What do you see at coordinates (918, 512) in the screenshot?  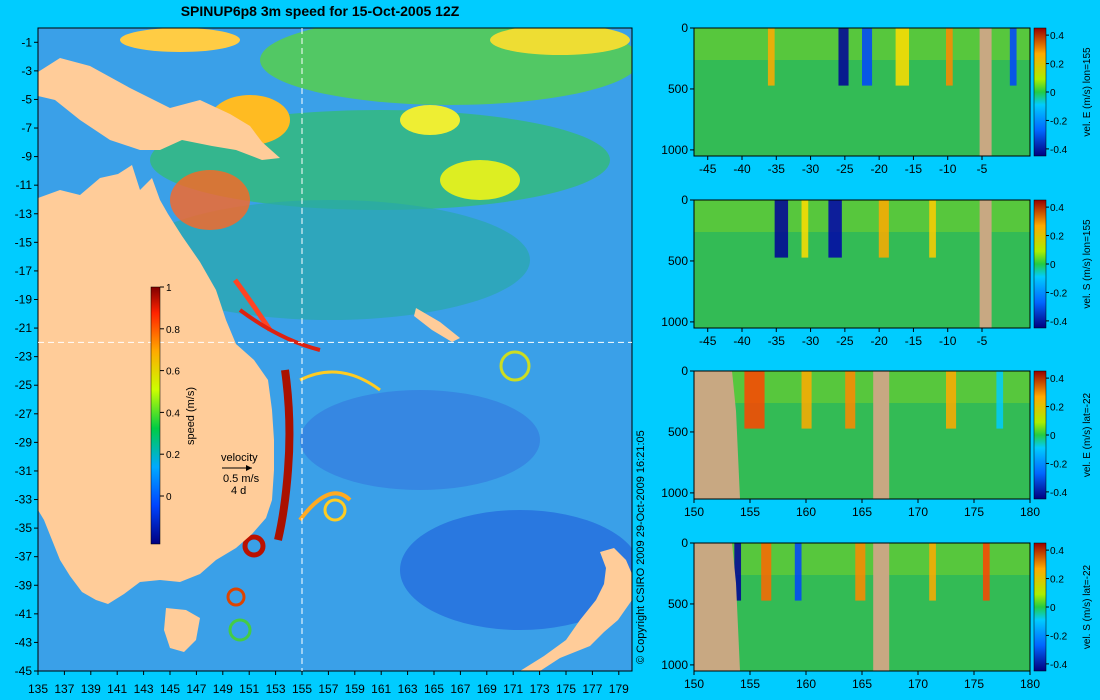 I see `section-panel-x-tick-label: 170` at bounding box center [918, 512].